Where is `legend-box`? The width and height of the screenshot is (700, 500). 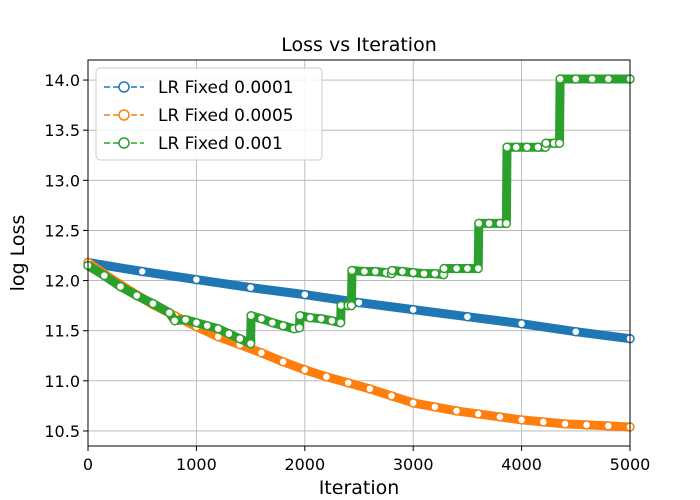
legend-box is located at coordinates (209, 114).